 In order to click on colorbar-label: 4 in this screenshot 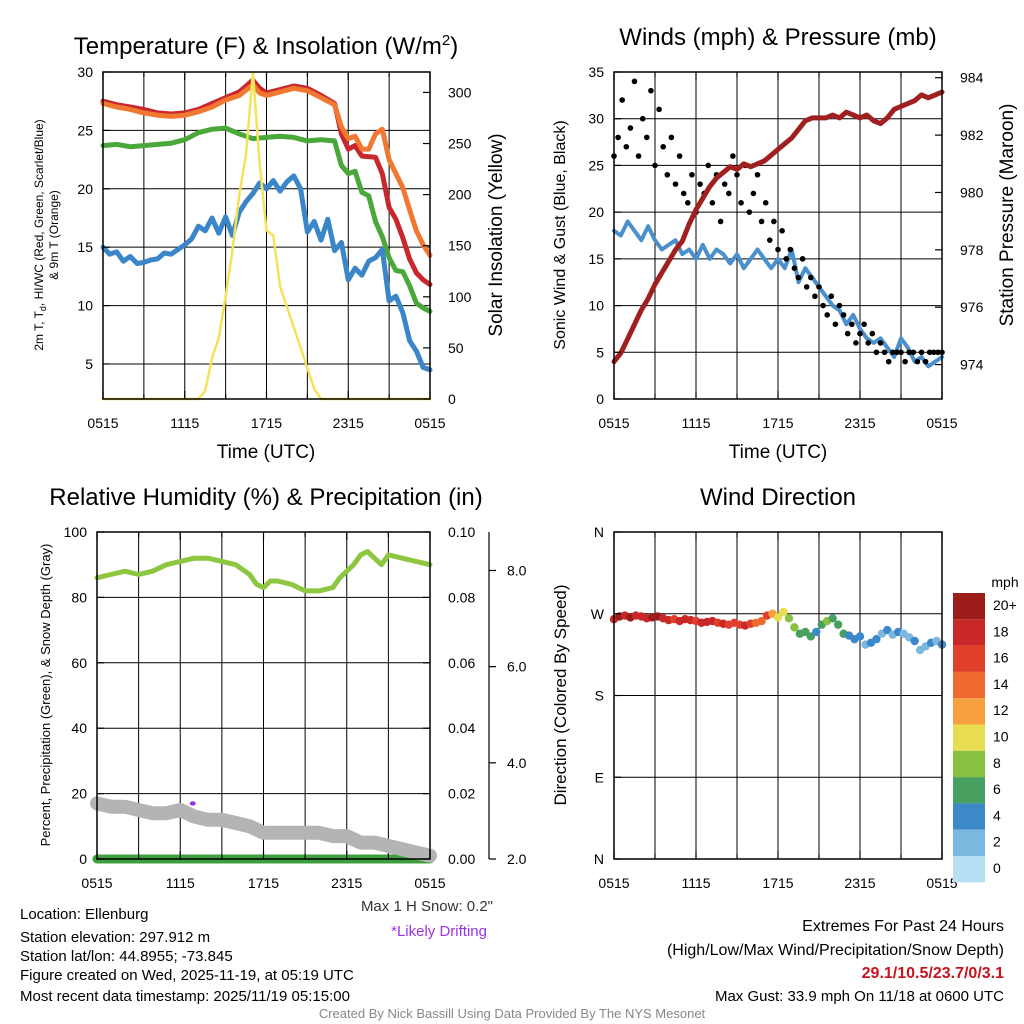, I will do `click(997, 815)`.